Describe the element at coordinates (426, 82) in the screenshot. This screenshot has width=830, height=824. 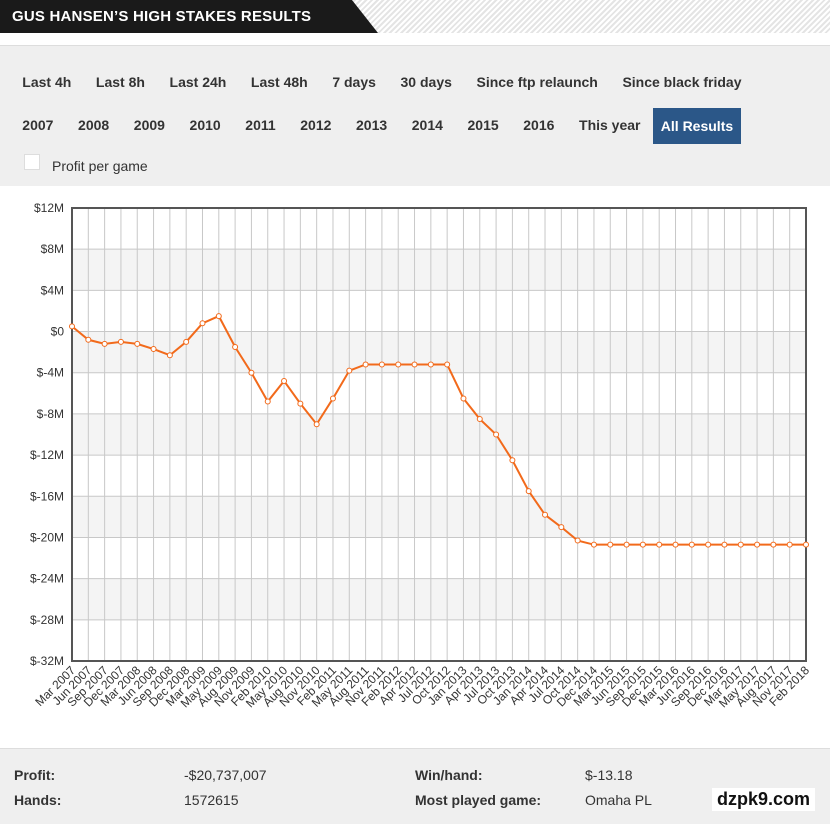
I see `tab: 30 days` at that location.